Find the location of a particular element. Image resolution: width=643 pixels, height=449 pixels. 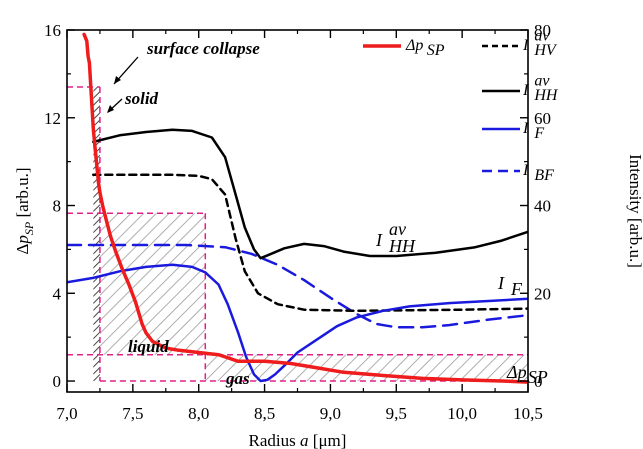

x-tick-label: 7,0 is located at coordinates (66, 413).